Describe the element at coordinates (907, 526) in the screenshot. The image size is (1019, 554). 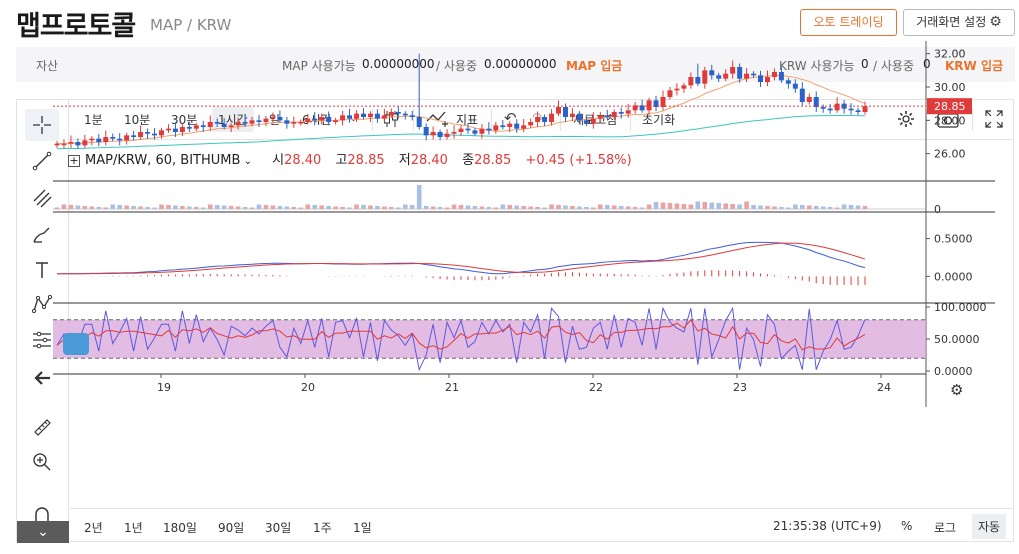
I see `percent-toggle: %` at that location.